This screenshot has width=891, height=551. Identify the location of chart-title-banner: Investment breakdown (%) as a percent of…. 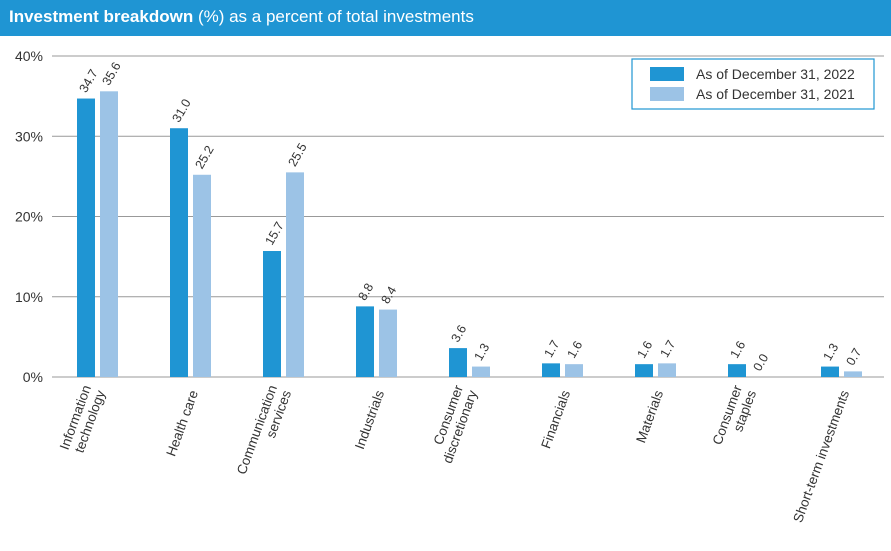
(445, 18).